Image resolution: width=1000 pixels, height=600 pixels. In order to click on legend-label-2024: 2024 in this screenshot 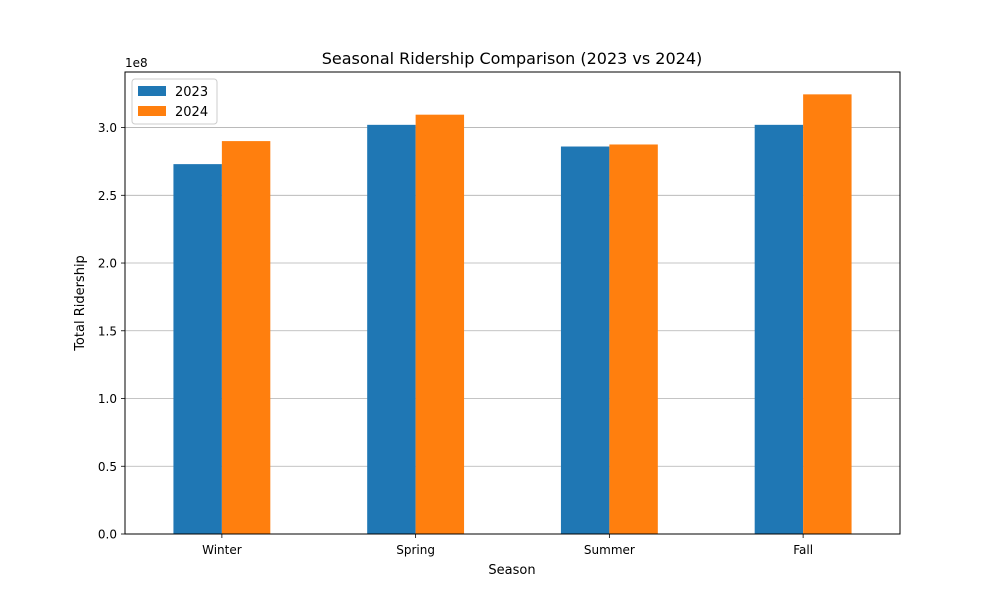, I will do `click(191, 112)`.